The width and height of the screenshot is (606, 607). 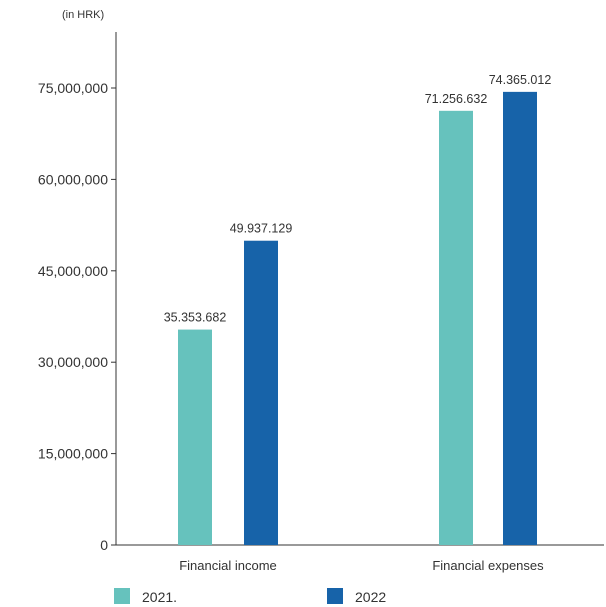 I want to click on data-label: 74.365.012, so click(x=520, y=80).